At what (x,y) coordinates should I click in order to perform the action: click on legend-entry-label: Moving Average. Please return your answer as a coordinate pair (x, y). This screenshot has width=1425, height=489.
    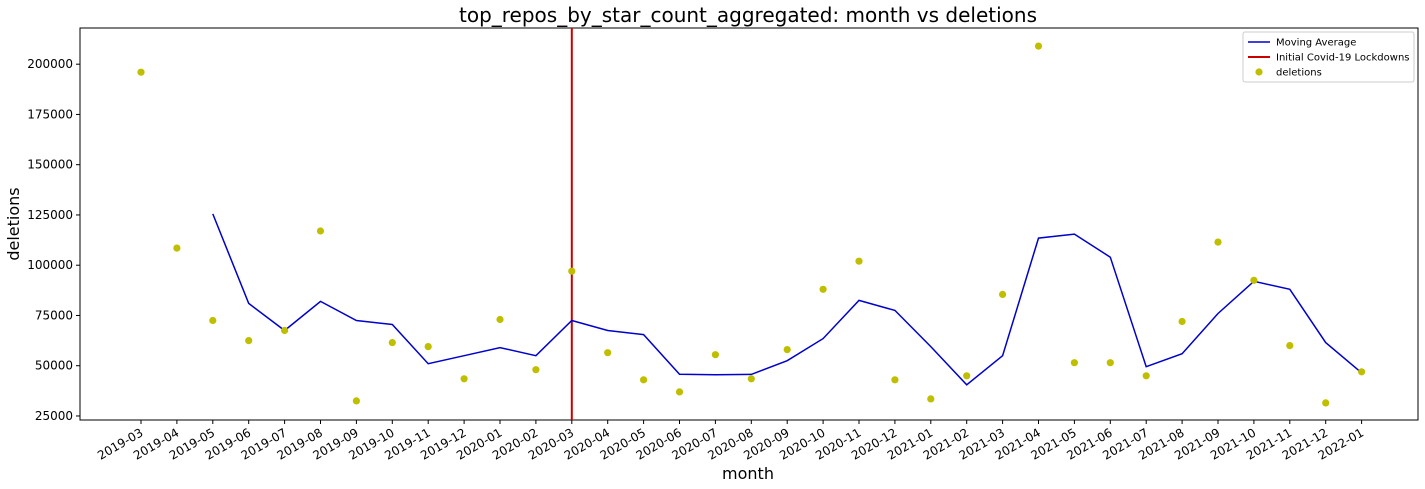
    Looking at the image, I should click on (1316, 43).